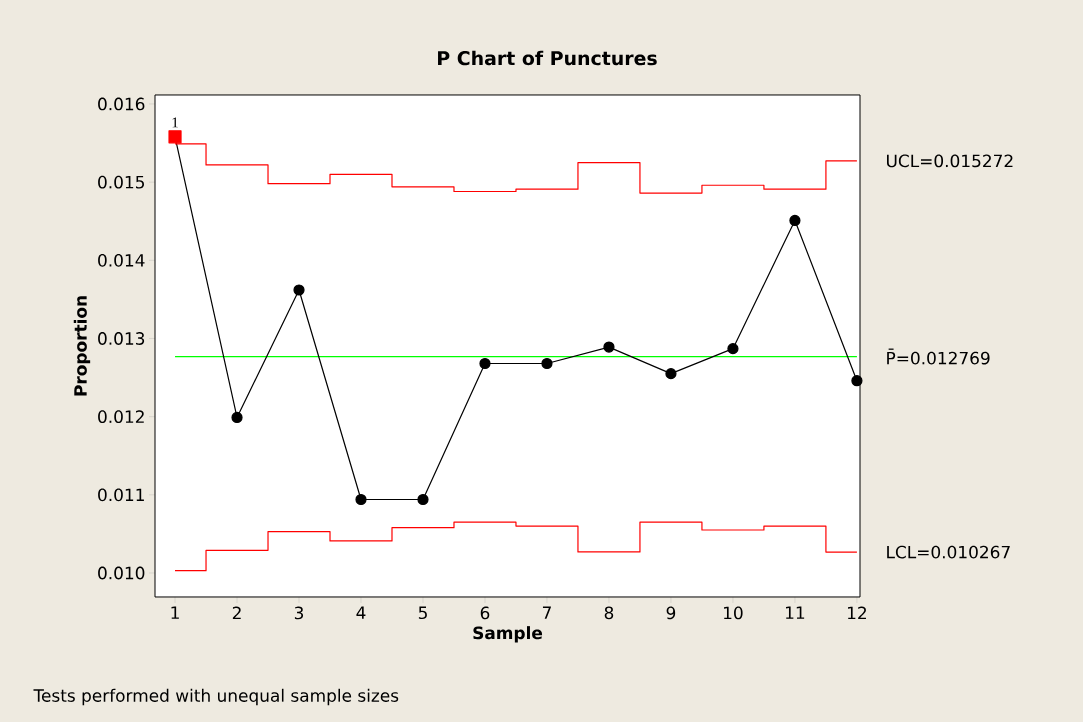  I want to click on x-axis-title: Sample, so click(508, 634).